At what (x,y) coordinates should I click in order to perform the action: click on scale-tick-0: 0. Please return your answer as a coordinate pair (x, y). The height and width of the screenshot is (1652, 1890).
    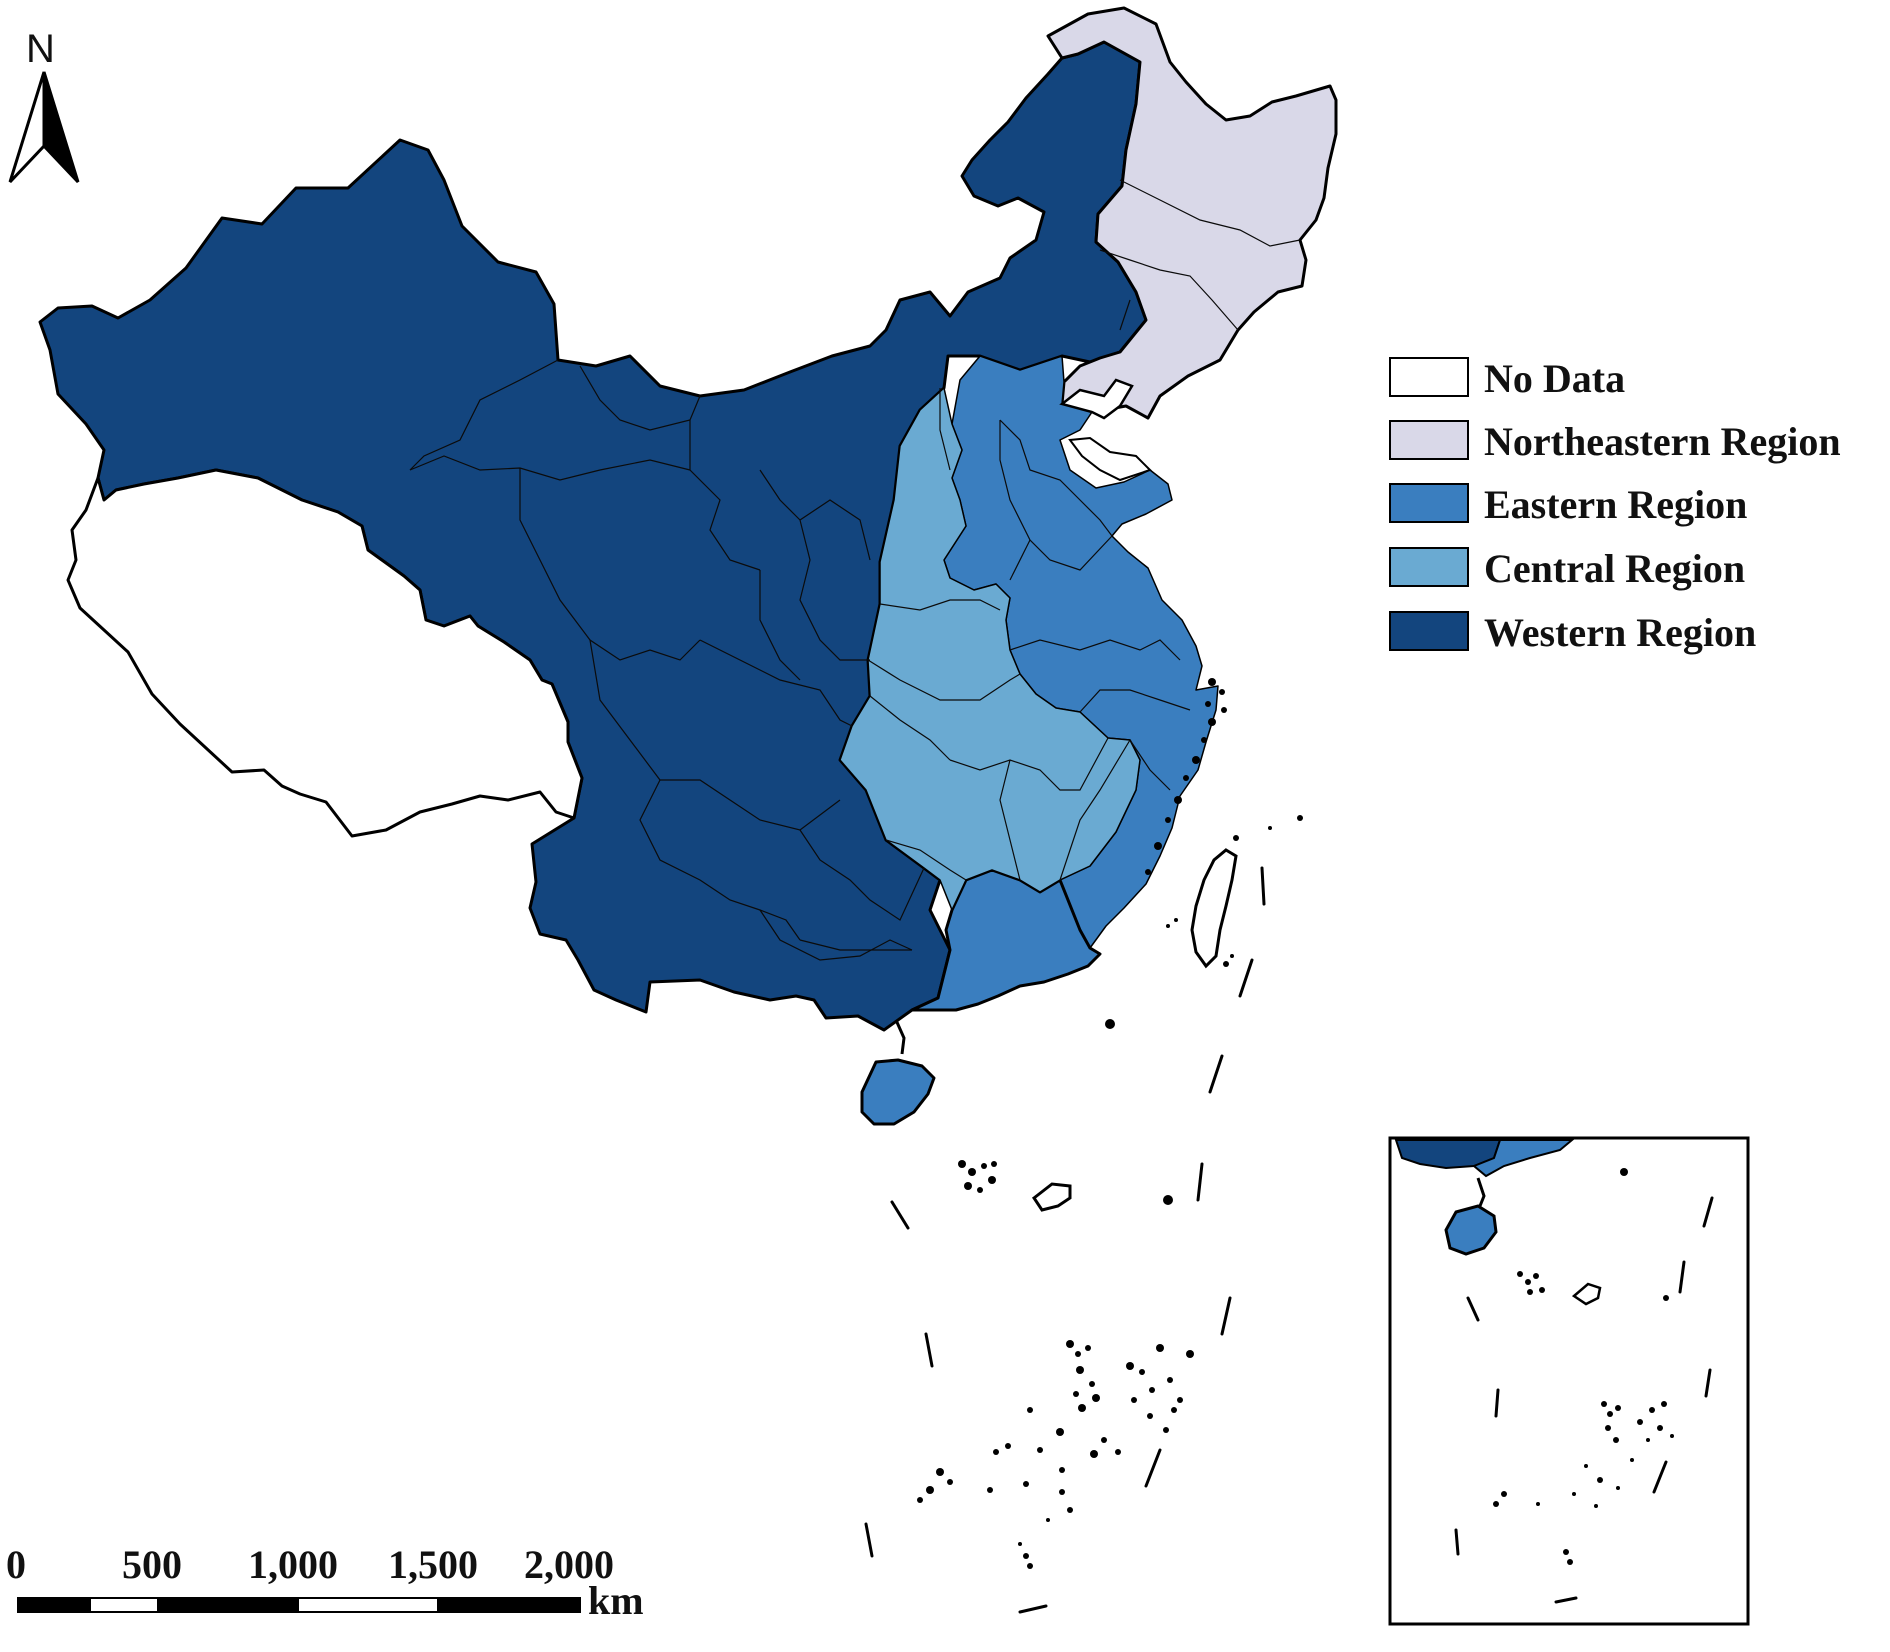
    Looking at the image, I should click on (16, 1564).